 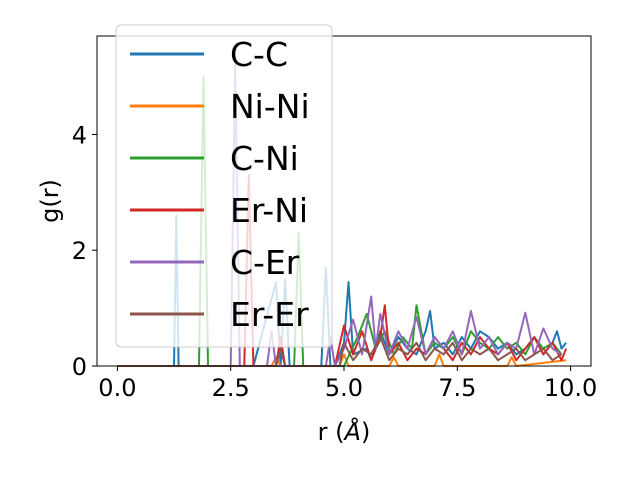 I want to click on y-tick-label: 2, so click(x=79, y=251).